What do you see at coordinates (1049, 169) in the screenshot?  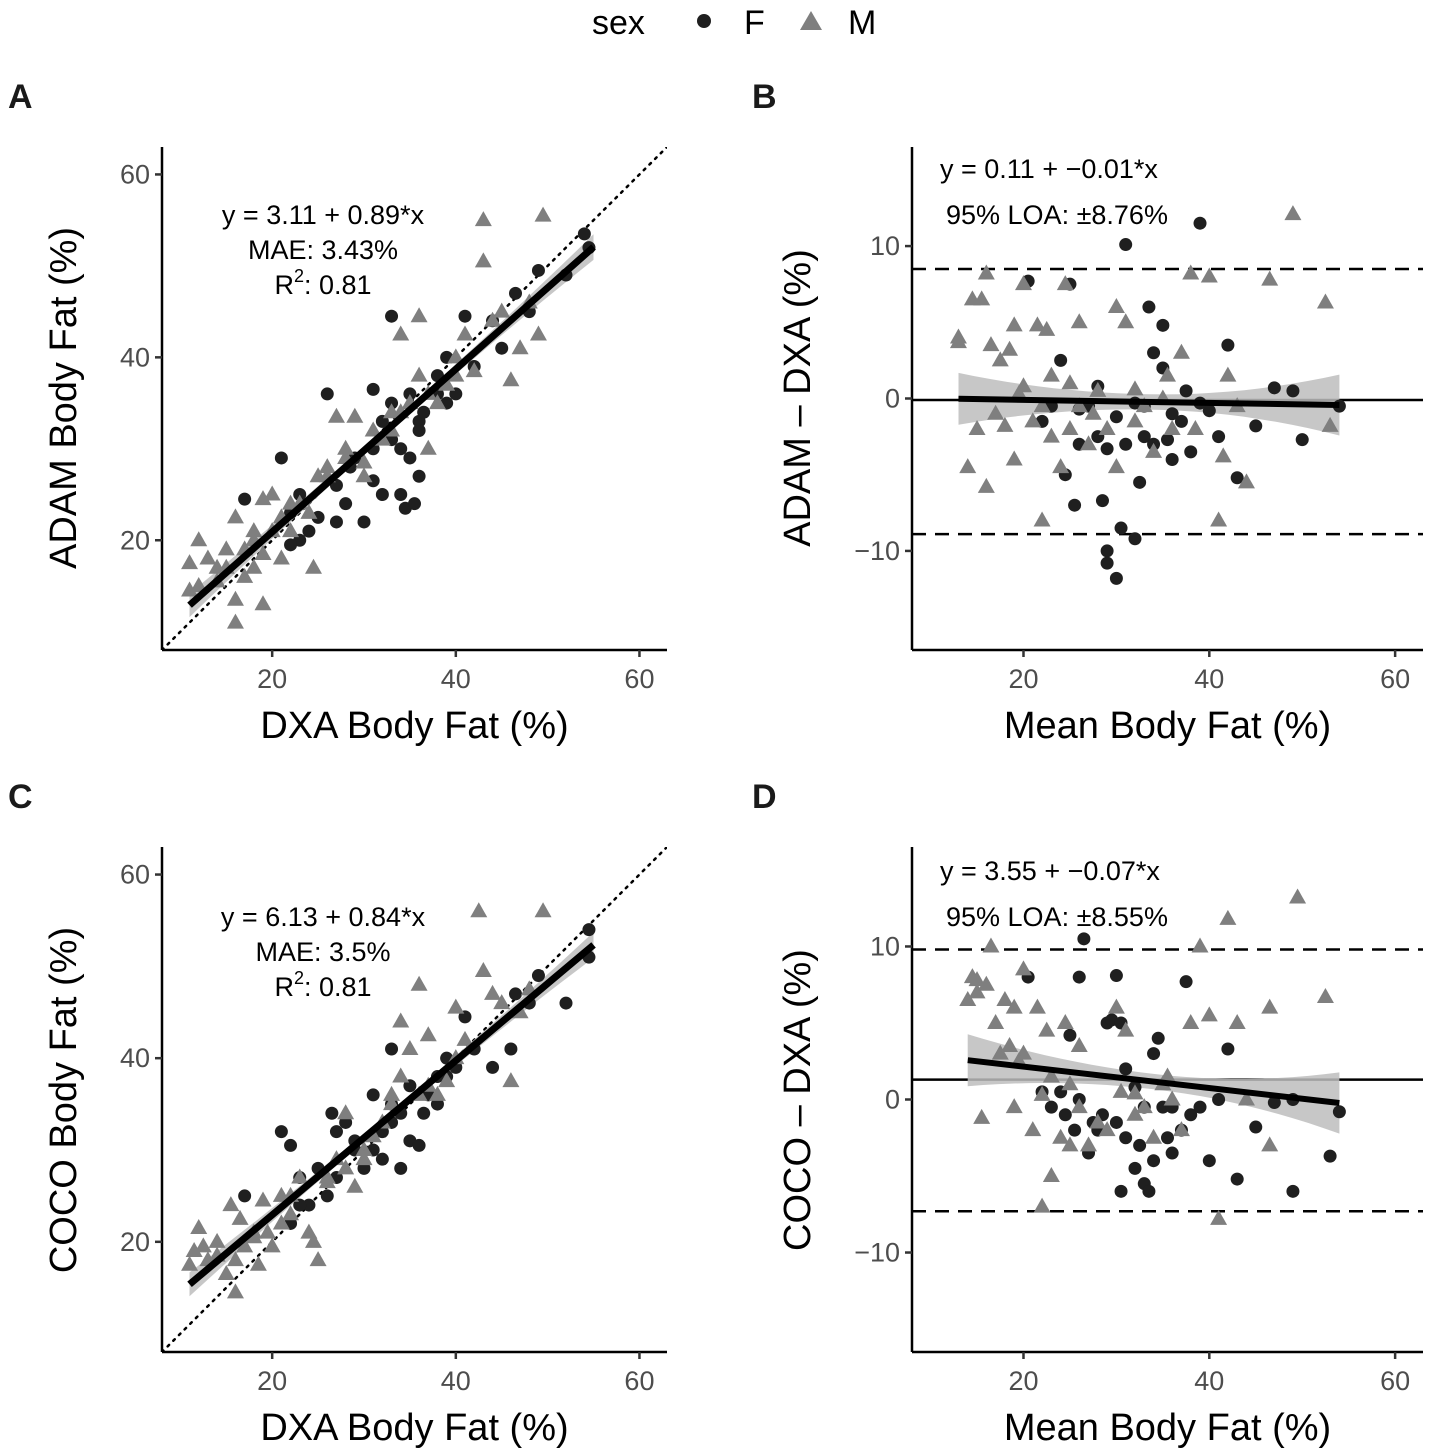 I see `panel-b-equation: y = 0.11 + −0.01*x` at bounding box center [1049, 169].